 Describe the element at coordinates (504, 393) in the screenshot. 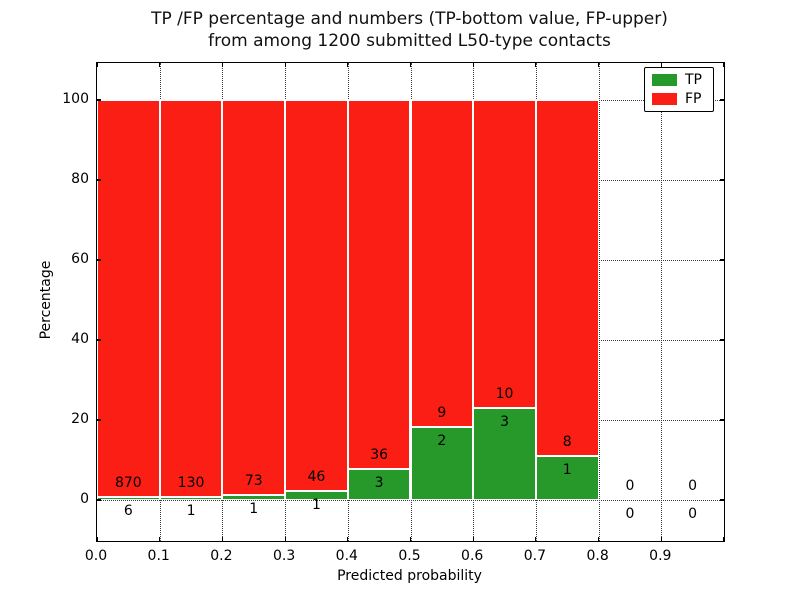

I see `fp-count-label: 10` at that location.